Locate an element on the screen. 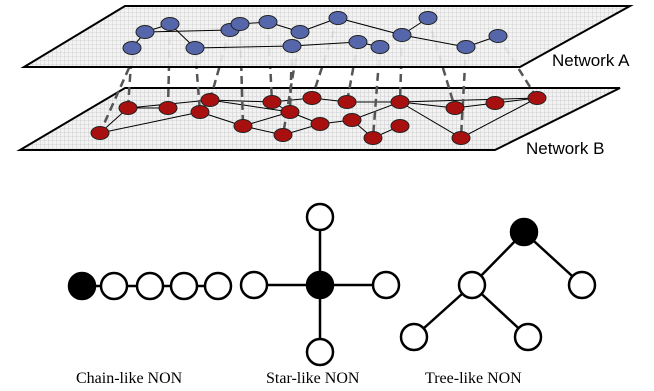 This screenshot has height=391, width=654. network-b-nodes is located at coordinates (318, 118).